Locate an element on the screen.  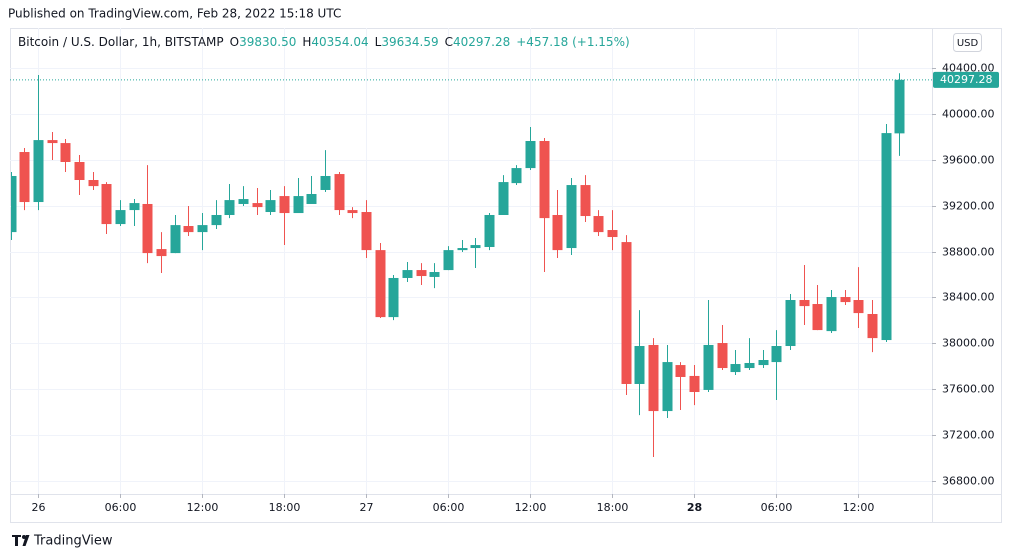
last-price-box is located at coordinates (966, 79).